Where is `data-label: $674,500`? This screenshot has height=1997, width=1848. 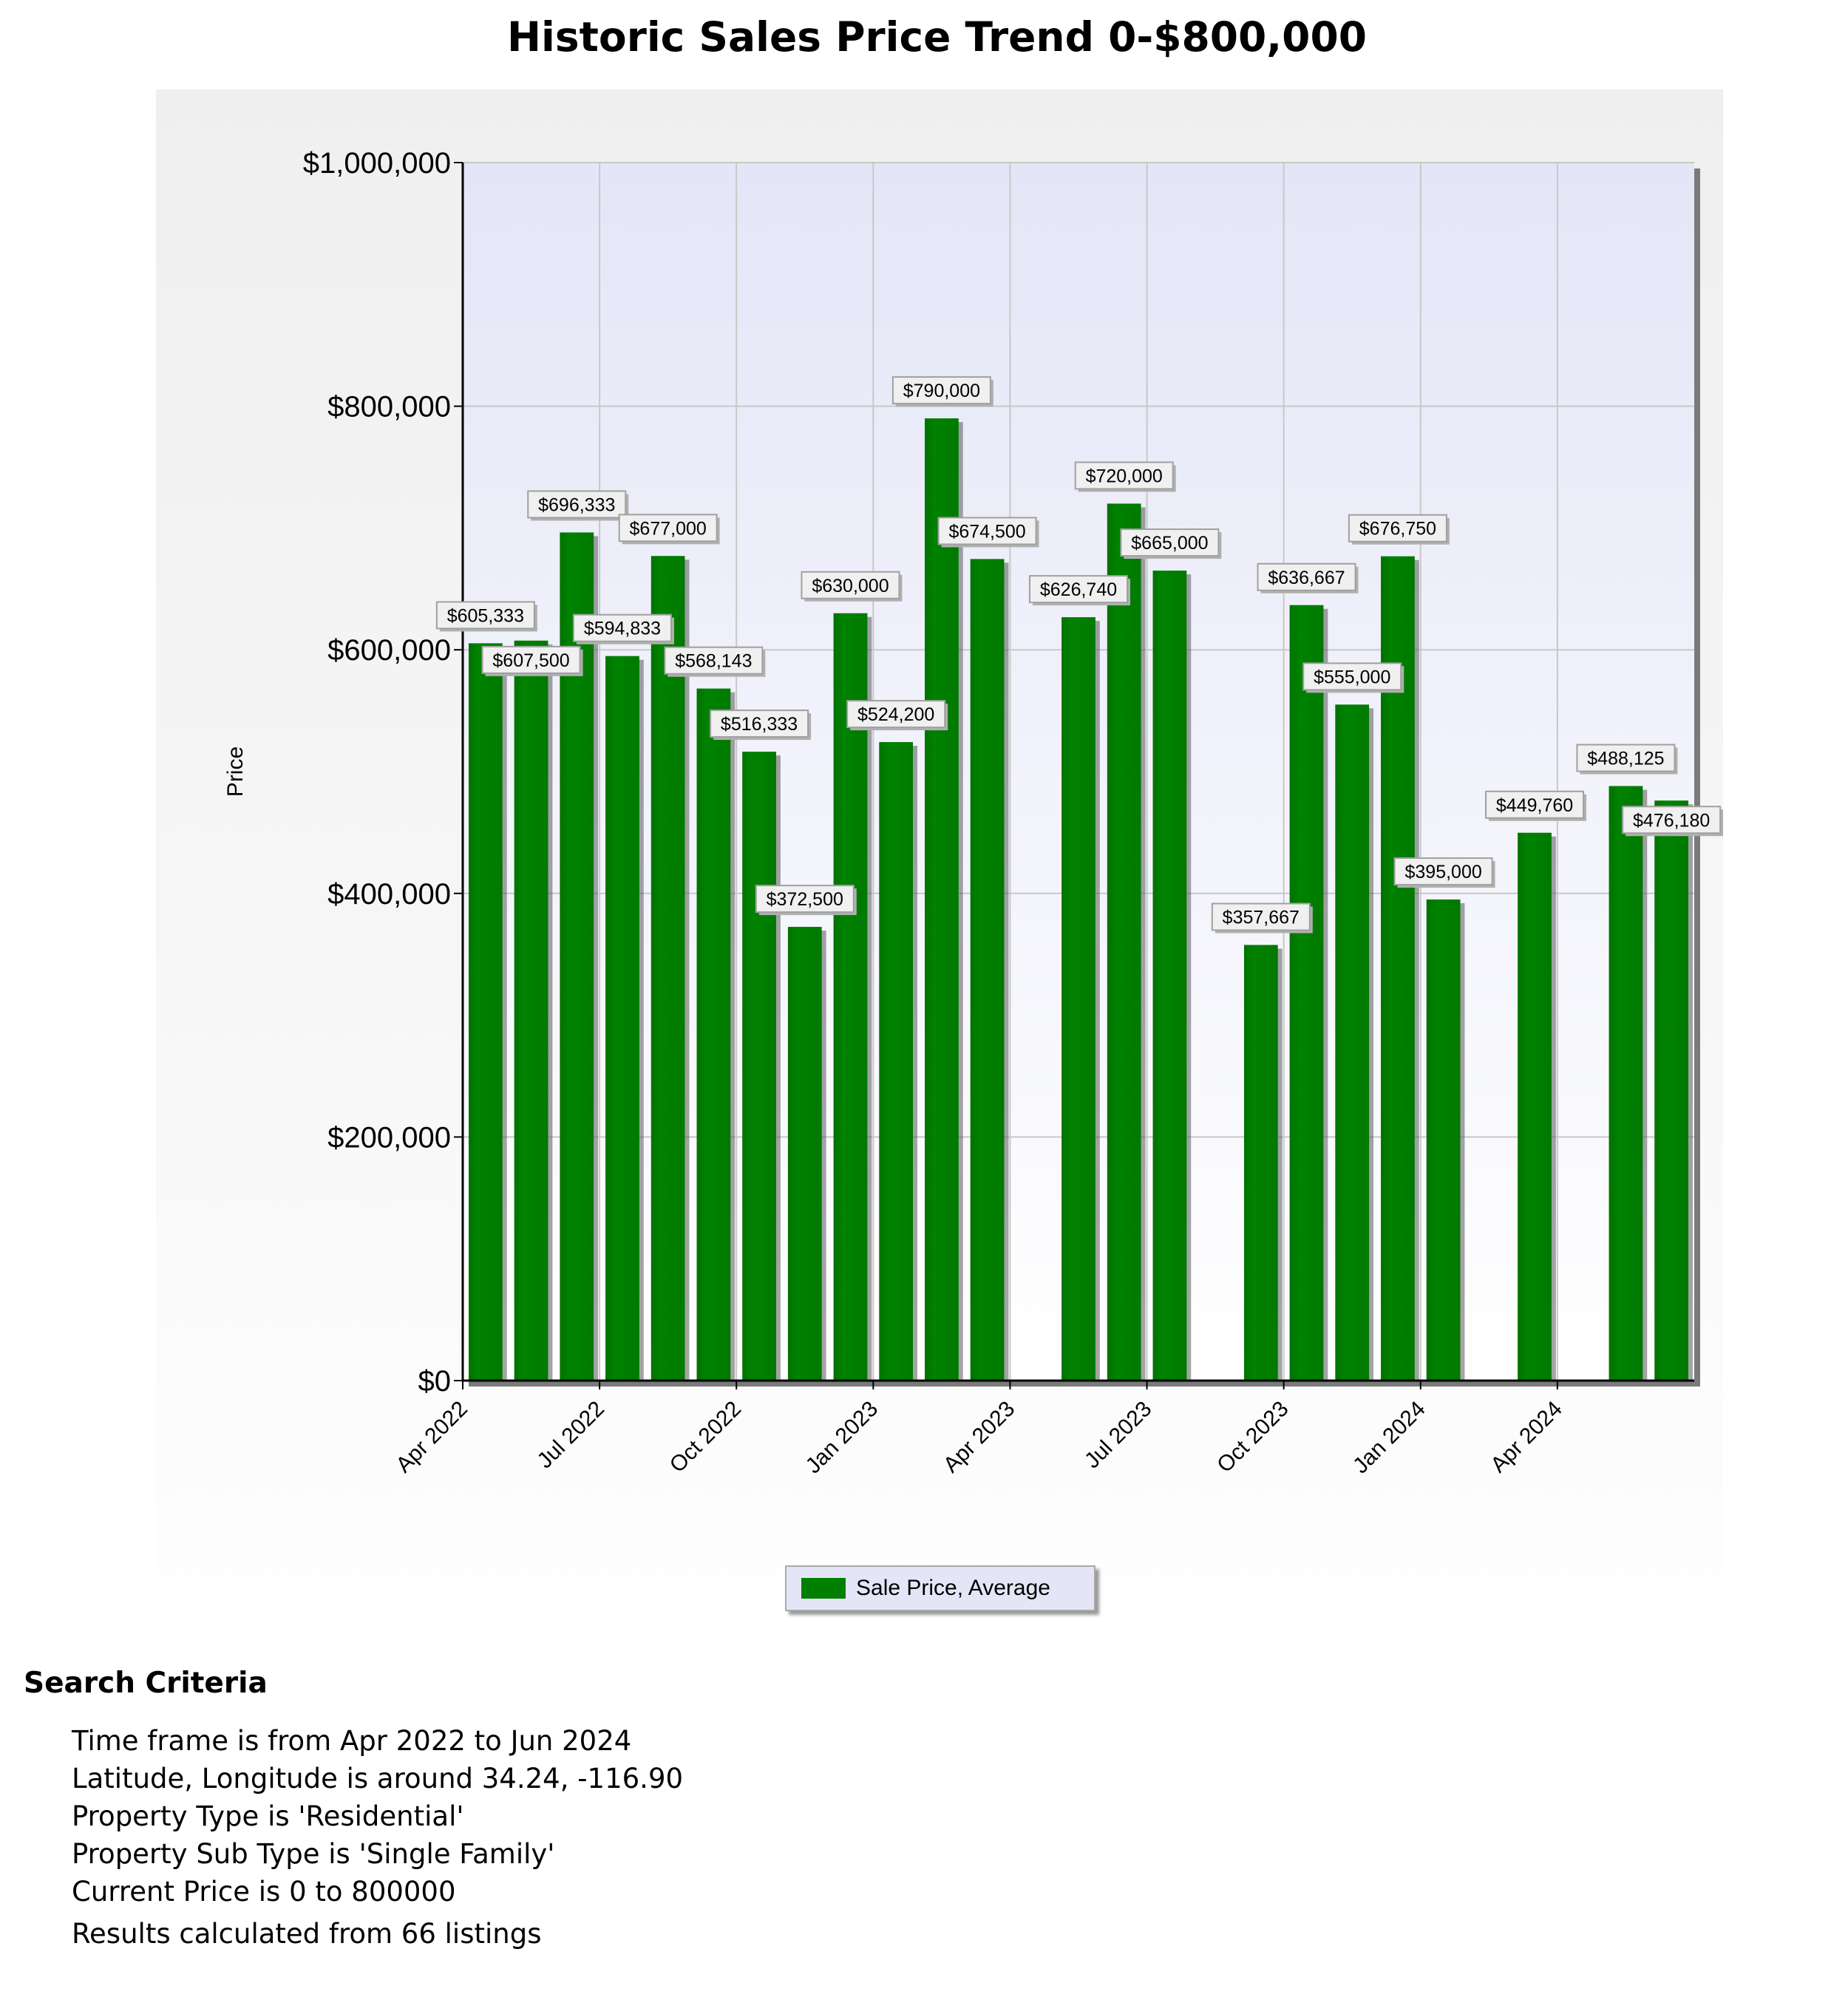 data-label: $674,500 is located at coordinates (988, 533).